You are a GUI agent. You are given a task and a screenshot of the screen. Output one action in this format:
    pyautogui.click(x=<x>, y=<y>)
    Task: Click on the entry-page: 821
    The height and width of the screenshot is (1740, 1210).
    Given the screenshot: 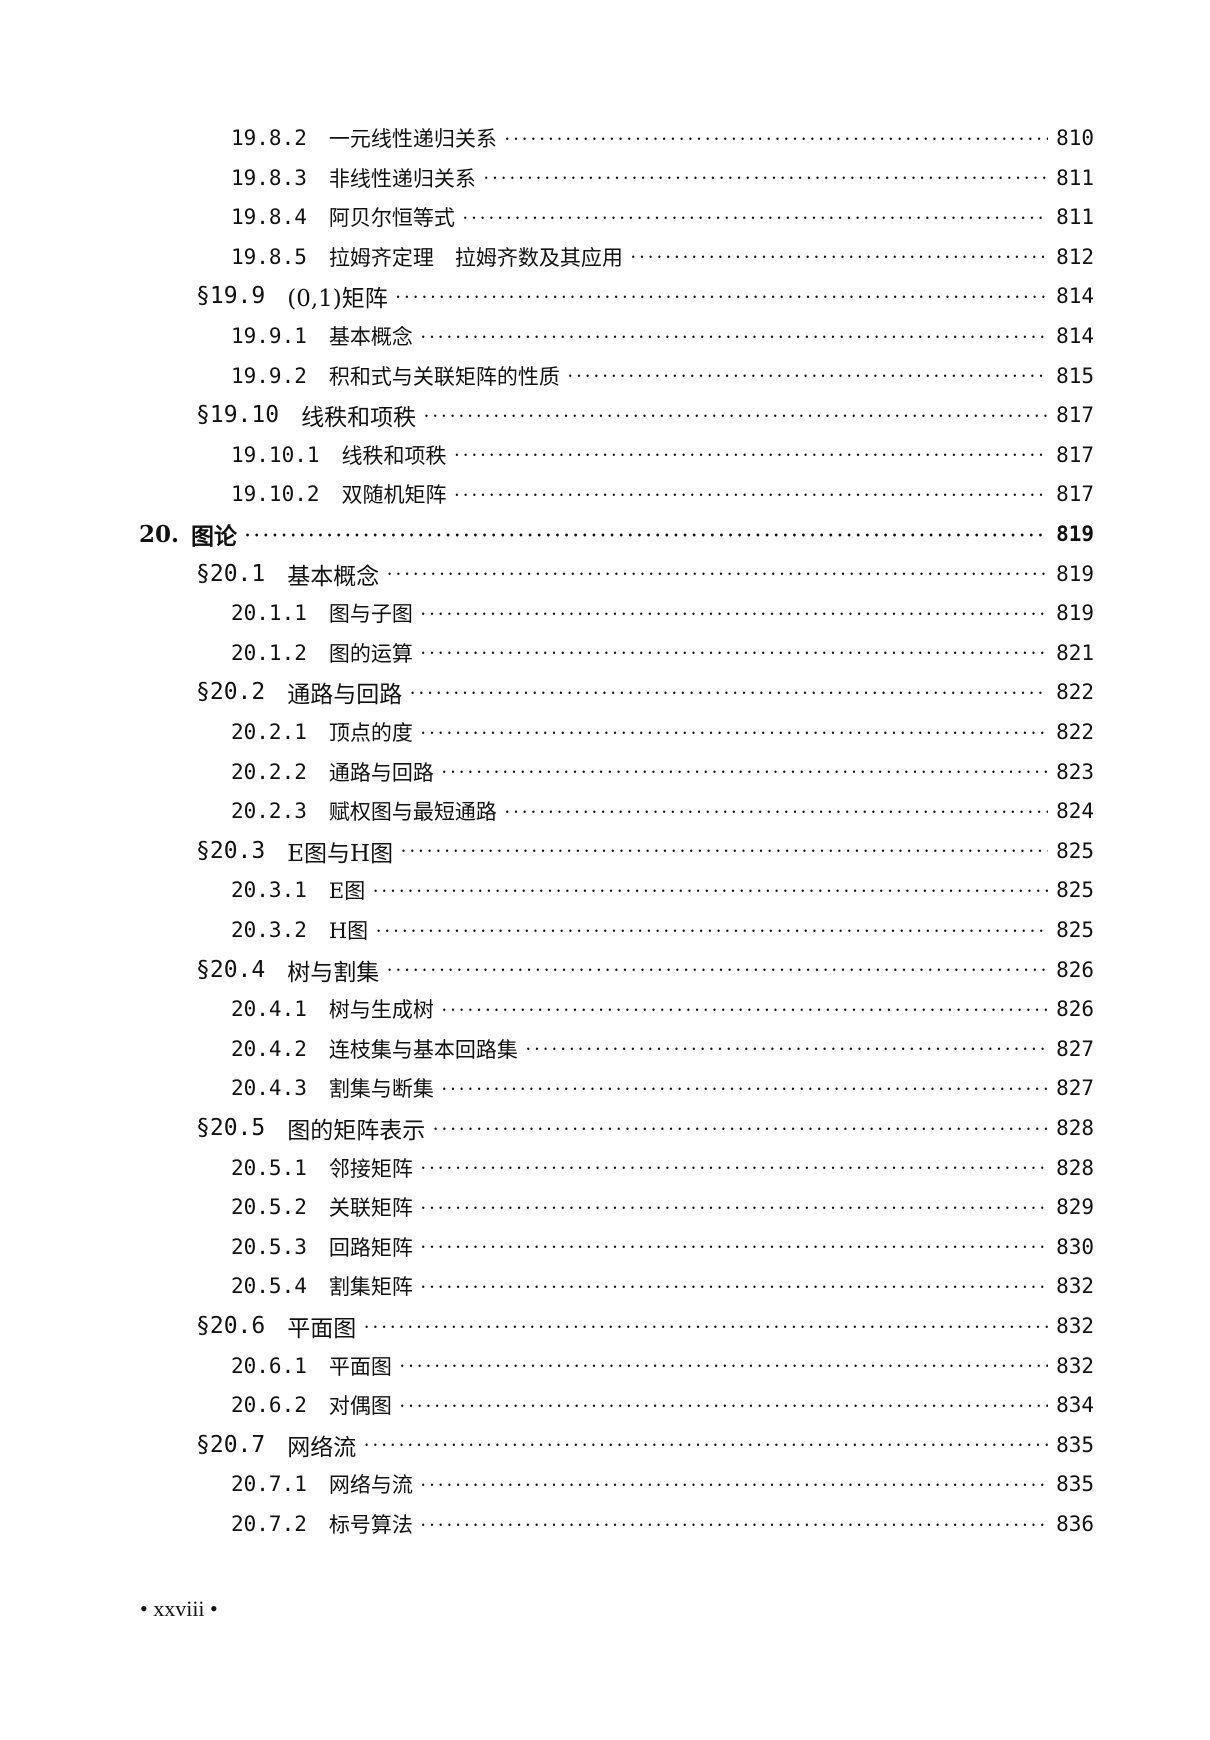 What is the action you would take?
    pyautogui.click(x=1075, y=652)
    